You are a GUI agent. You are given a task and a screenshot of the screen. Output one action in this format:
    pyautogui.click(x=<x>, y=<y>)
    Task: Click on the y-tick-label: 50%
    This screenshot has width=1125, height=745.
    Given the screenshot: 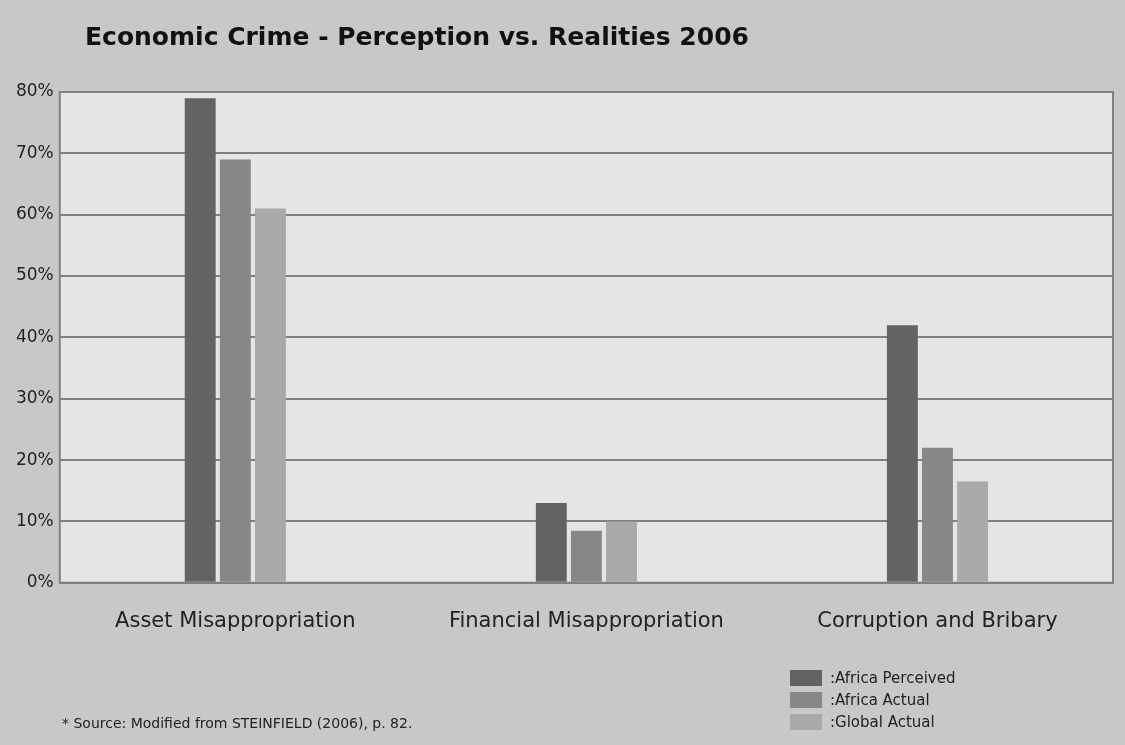 What is the action you would take?
    pyautogui.click(x=34, y=274)
    